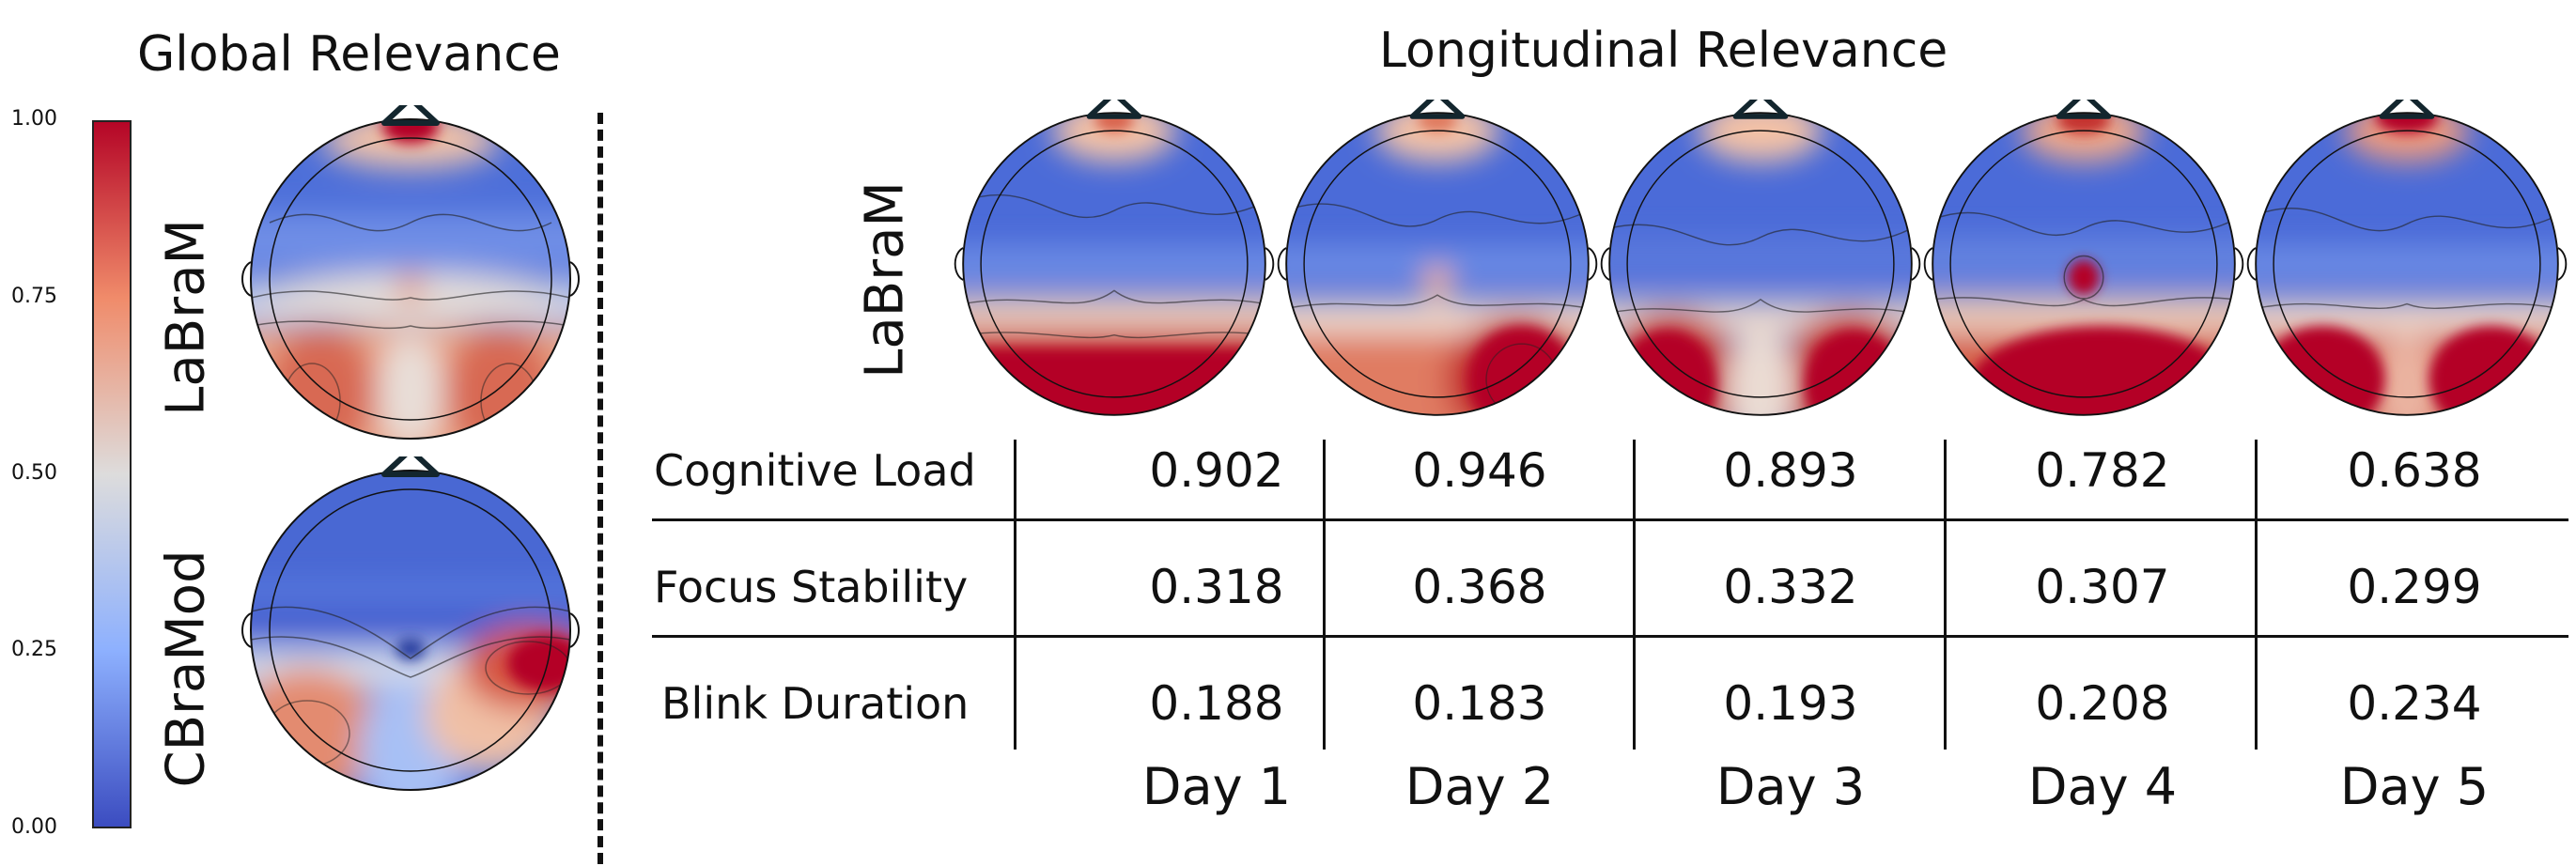 The width and height of the screenshot is (2576, 866). What do you see at coordinates (410, 623) in the screenshot?
I see `topomap-global-cbramod` at bounding box center [410, 623].